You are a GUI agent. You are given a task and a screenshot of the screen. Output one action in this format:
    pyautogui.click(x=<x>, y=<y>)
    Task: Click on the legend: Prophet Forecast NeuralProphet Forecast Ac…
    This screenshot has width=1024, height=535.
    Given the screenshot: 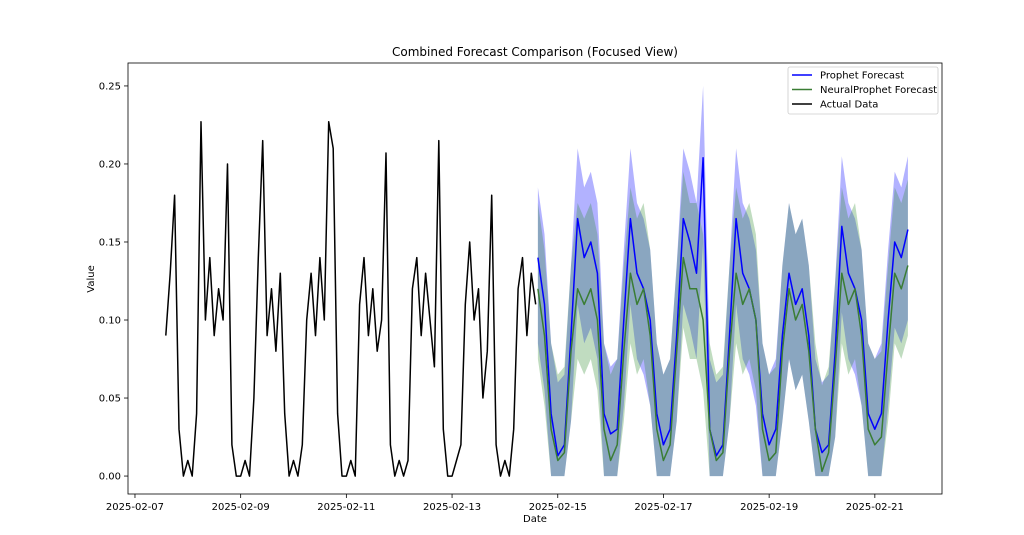 What is the action you would take?
    pyautogui.click(x=863, y=90)
    